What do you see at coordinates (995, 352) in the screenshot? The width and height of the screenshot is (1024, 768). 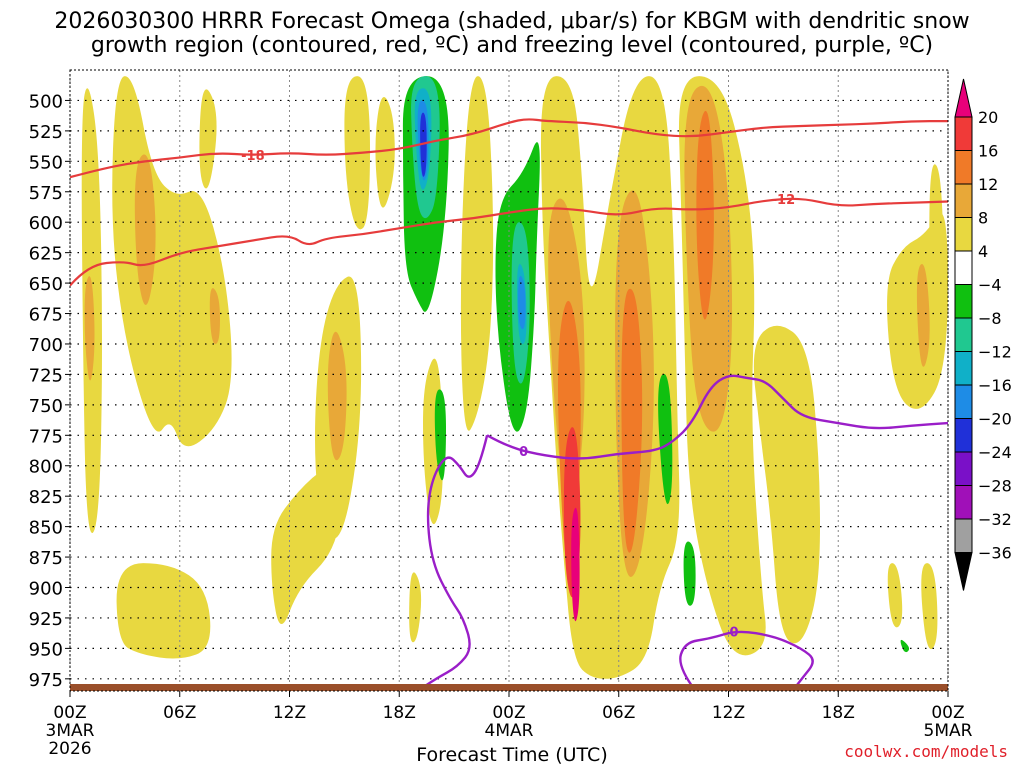 I see `colorbar-label: −12` at bounding box center [995, 352].